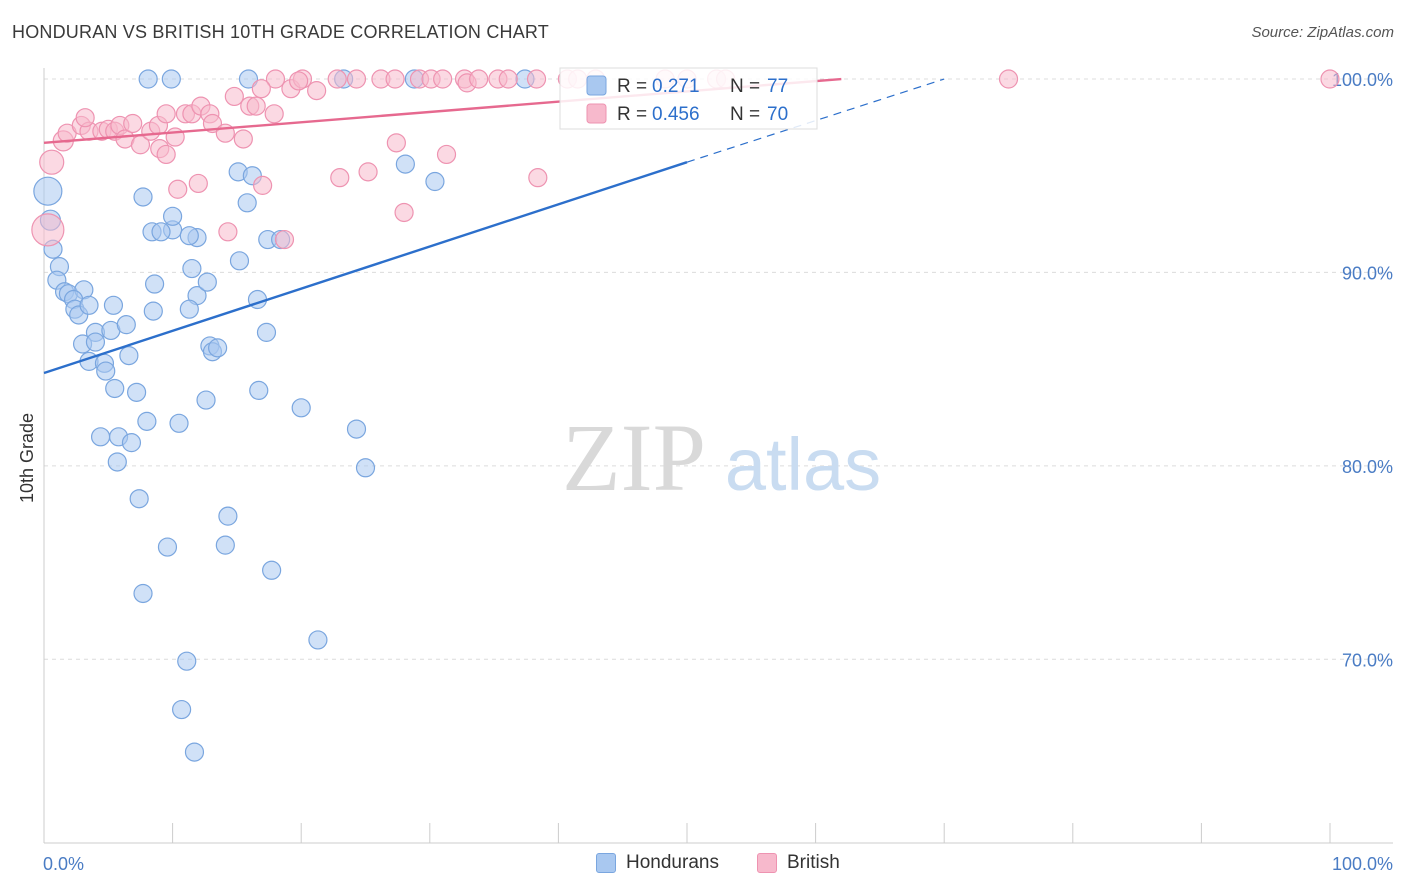 Image resolution: width=1406 pixels, height=892 pixels. I want to click on series-legend: Hondurans British, so click(703, 865).